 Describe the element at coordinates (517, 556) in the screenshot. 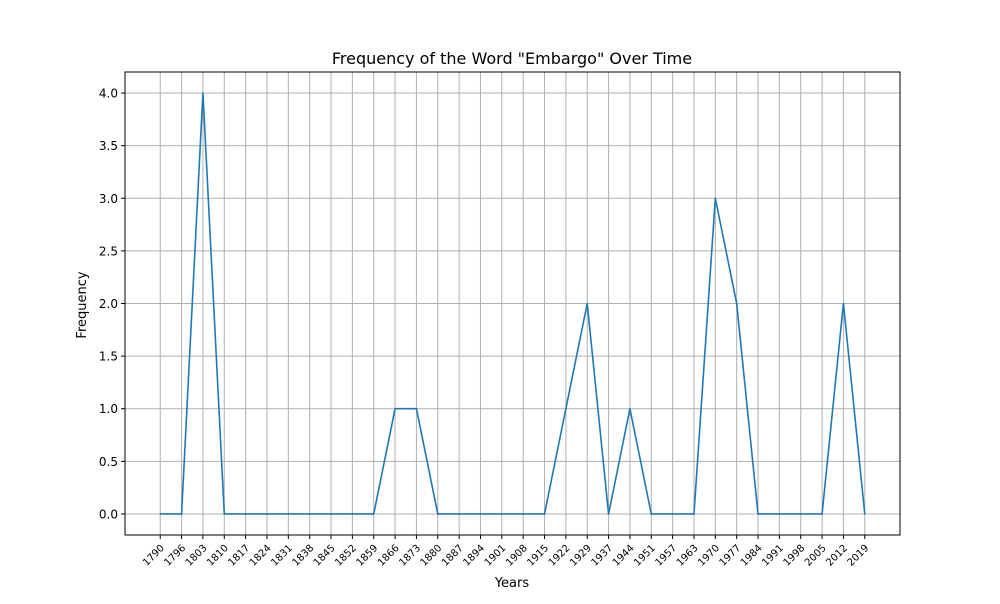

I see `x-tick-label: 1908` at that location.